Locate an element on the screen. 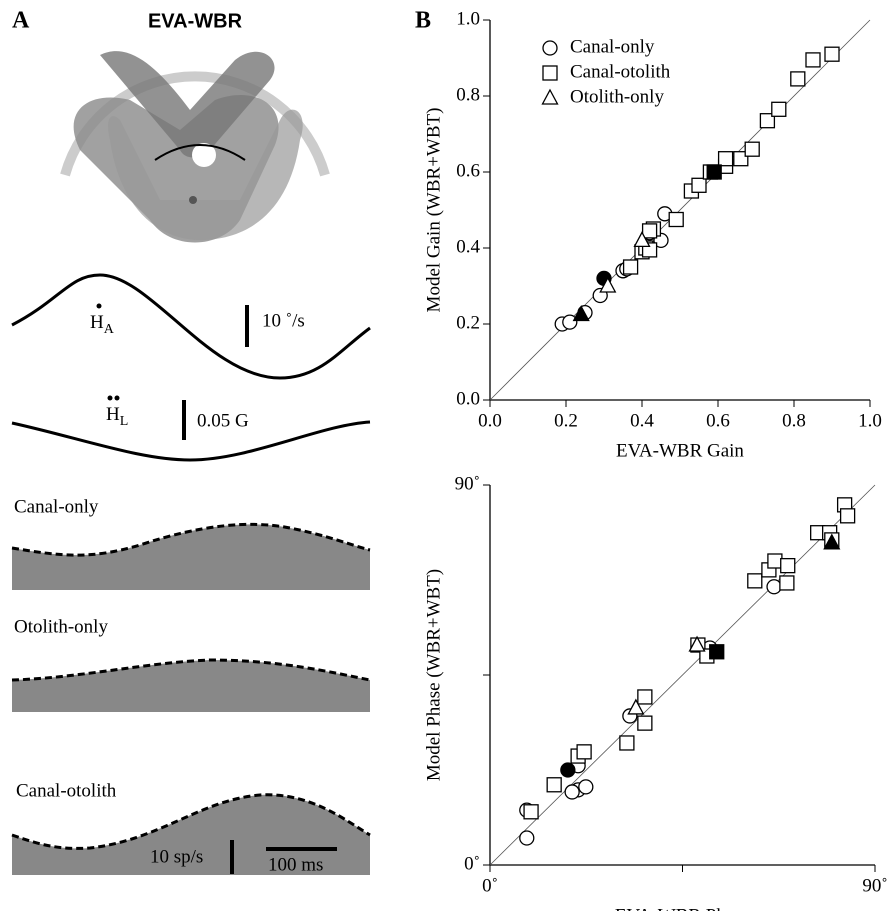 The image size is (888, 911). velocity-scale: 10 ˚/s is located at coordinates (283, 320).